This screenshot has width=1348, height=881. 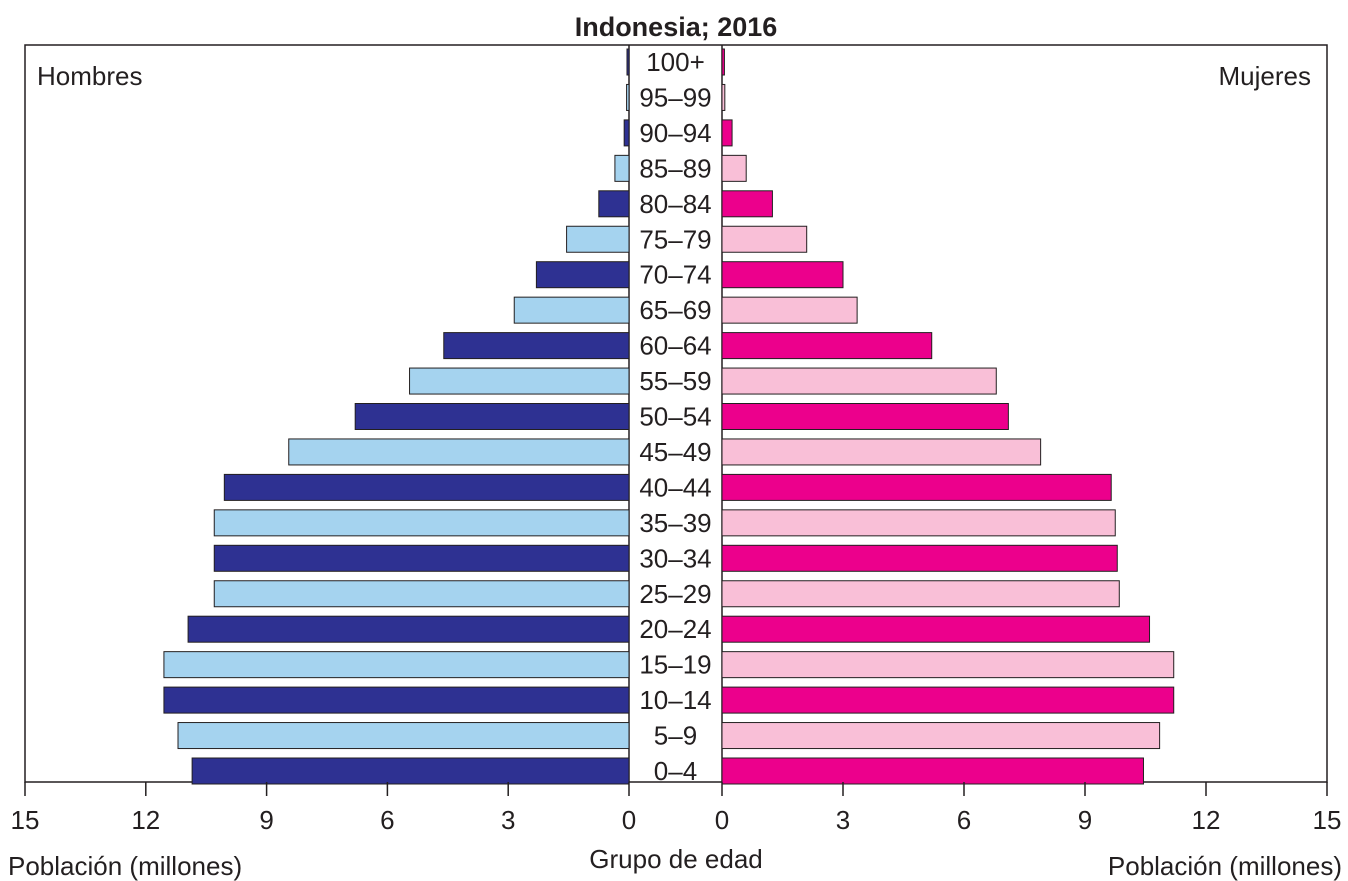 I want to click on right-axis-ticks: 0 3 6 9 12 15, so click(x=1028, y=808).